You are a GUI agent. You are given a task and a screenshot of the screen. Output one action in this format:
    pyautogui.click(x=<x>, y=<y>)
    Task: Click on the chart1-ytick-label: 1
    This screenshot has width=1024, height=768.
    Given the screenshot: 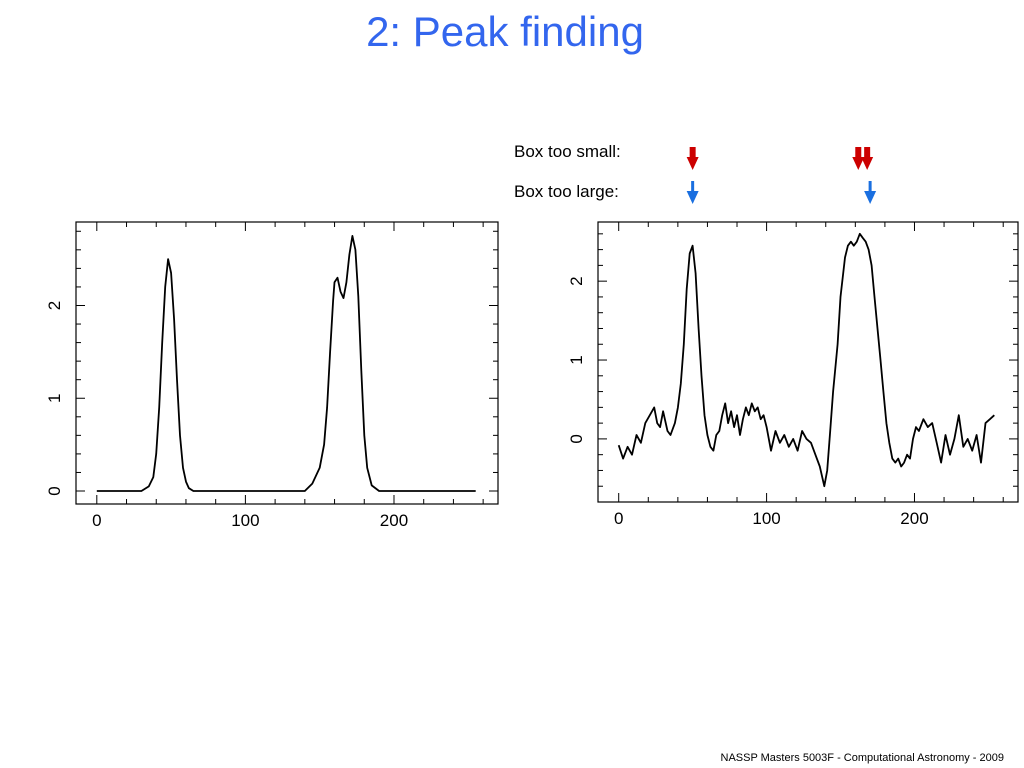 What is the action you would take?
    pyautogui.click(x=54, y=398)
    